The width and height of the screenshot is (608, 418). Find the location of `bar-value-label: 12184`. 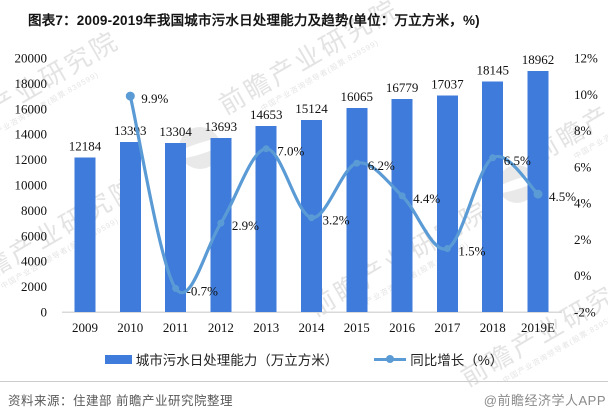

bar-value-label: 12184 is located at coordinates (85, 145).